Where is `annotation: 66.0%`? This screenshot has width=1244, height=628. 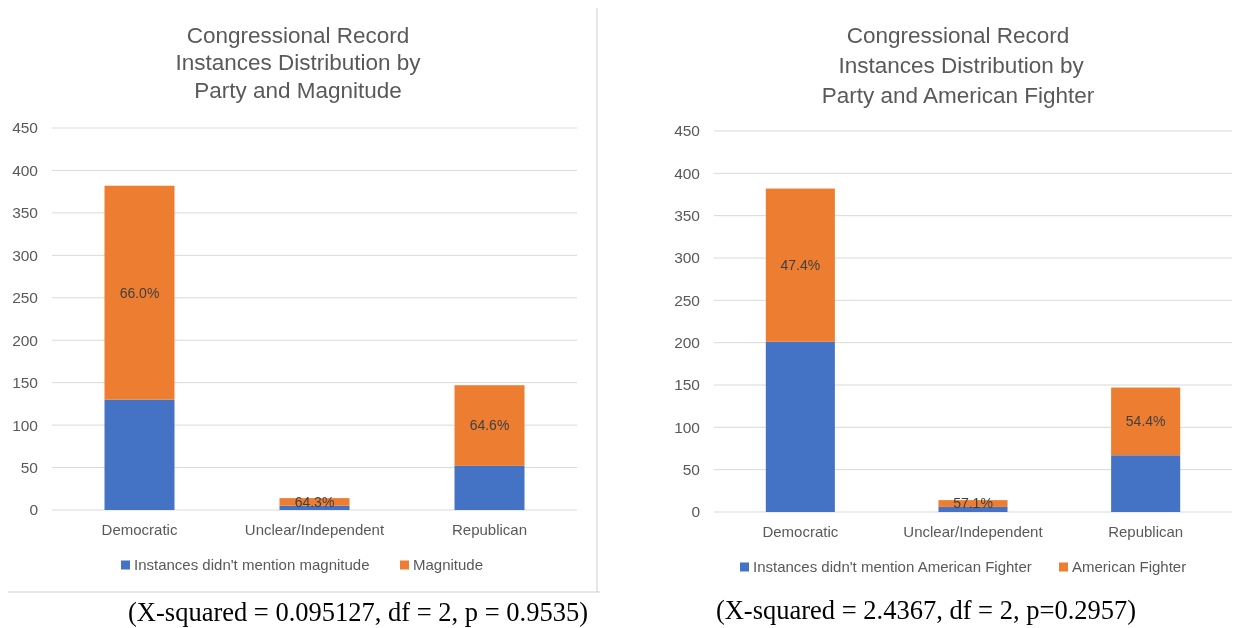 annotation: 66.0% is located at coordinates (139, 292).